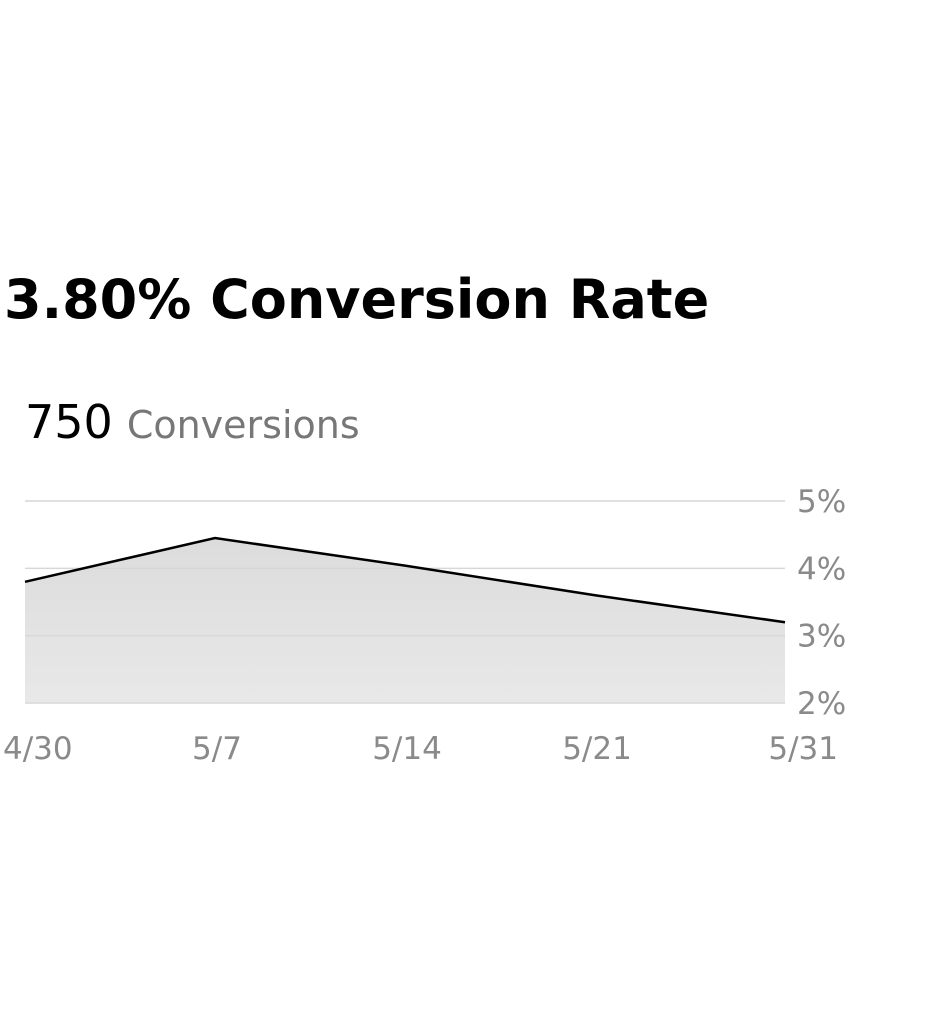  I want to click on x-tick-label: 5/31, so click(803, 749).